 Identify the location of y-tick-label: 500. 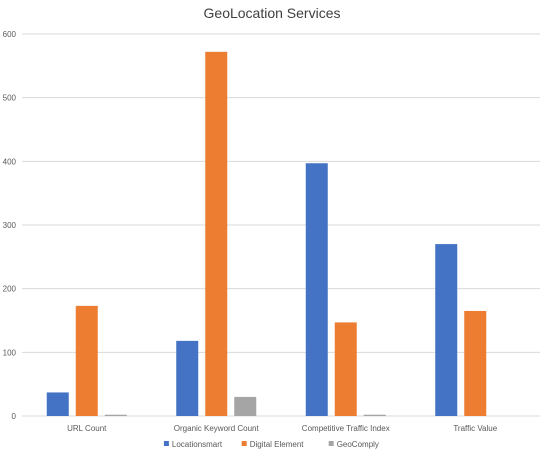
(10, 98).